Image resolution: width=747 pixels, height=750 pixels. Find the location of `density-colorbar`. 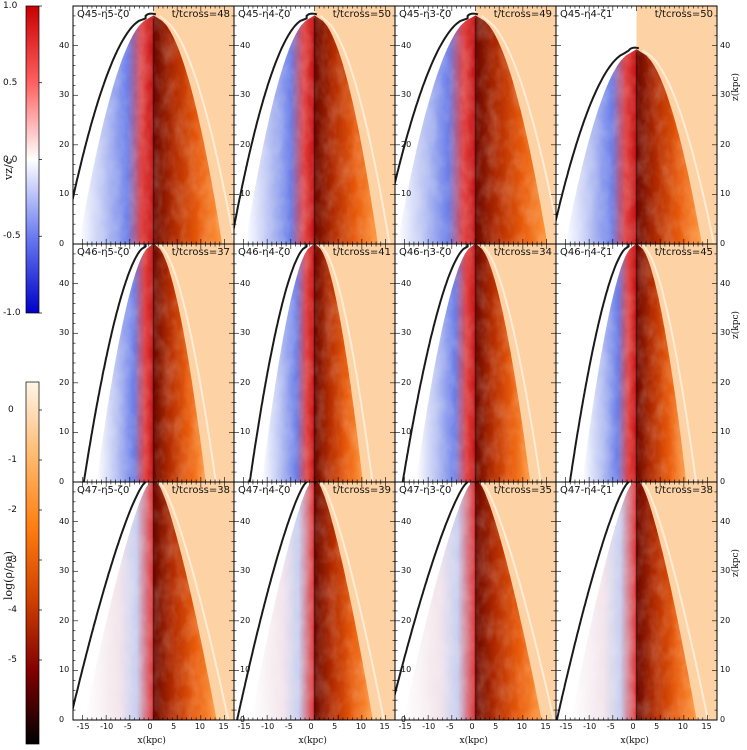

density-colorbar is located at coordinates (32, 563).